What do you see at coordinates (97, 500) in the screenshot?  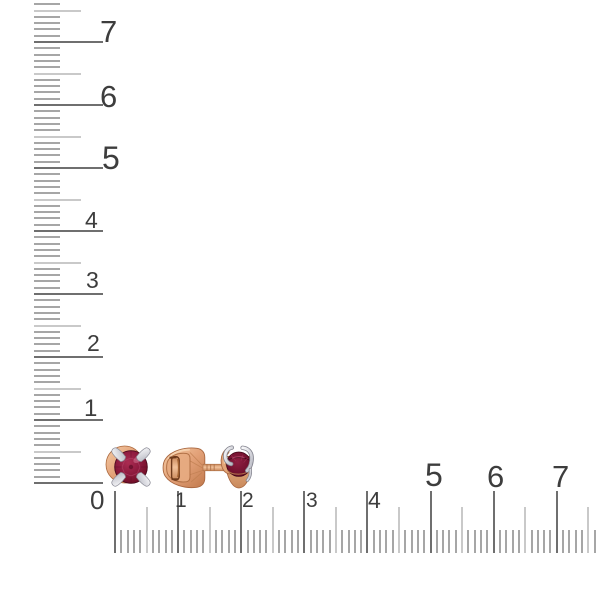 I see `horizontal-ruler-number: 0` at bounding box center [97, 500].